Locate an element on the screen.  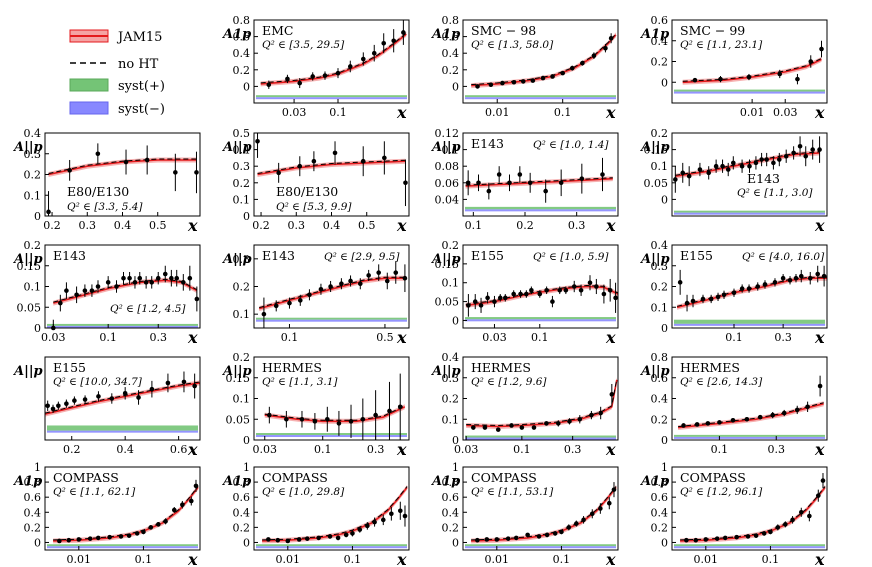
x-tick-label: 0.2 is located at coordinates (72, 449).